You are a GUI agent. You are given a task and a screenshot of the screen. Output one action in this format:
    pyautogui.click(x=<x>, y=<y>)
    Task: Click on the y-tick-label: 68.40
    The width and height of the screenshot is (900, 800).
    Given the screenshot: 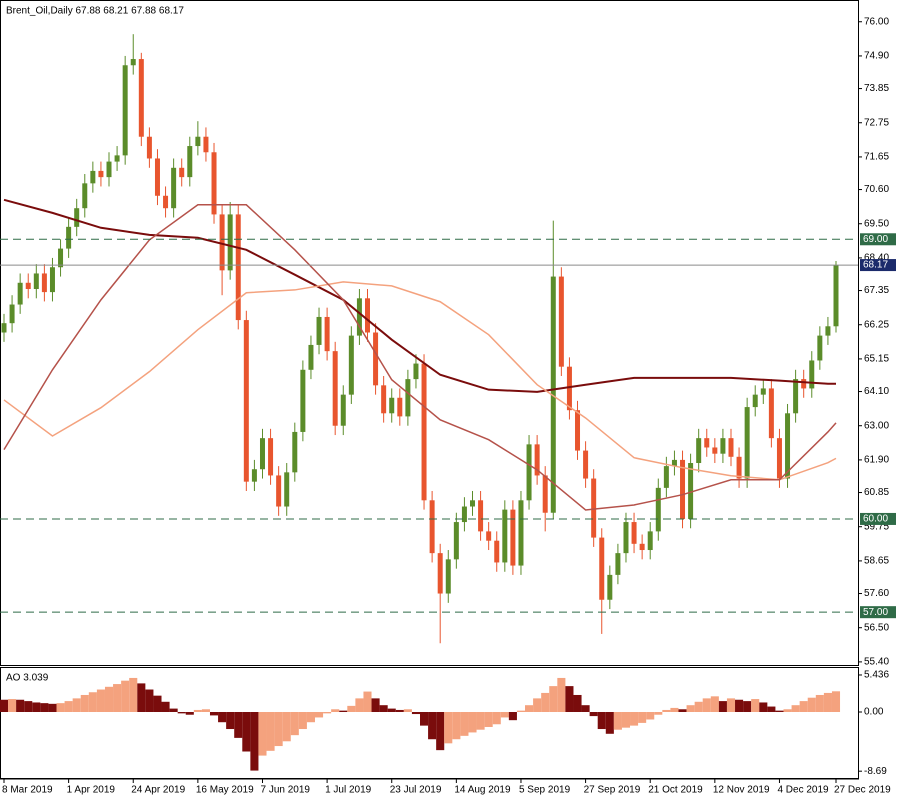 What is the action you would take?
    pyautogui.click(x=876, y=258)
    